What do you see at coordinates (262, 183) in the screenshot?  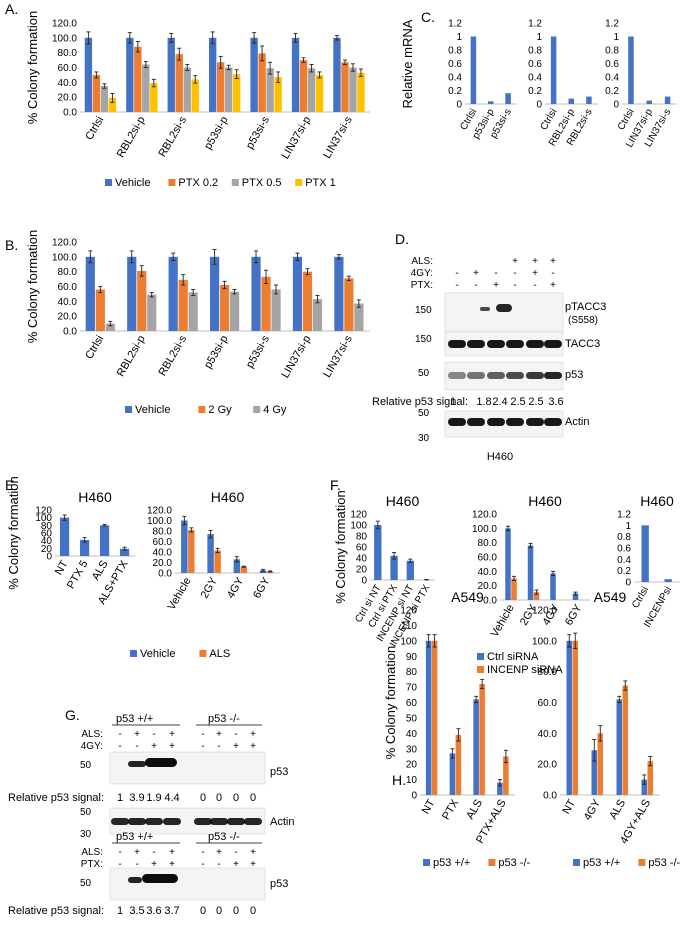 I see `legend-label: PTX 0.5` at bounding box center [262, 183].